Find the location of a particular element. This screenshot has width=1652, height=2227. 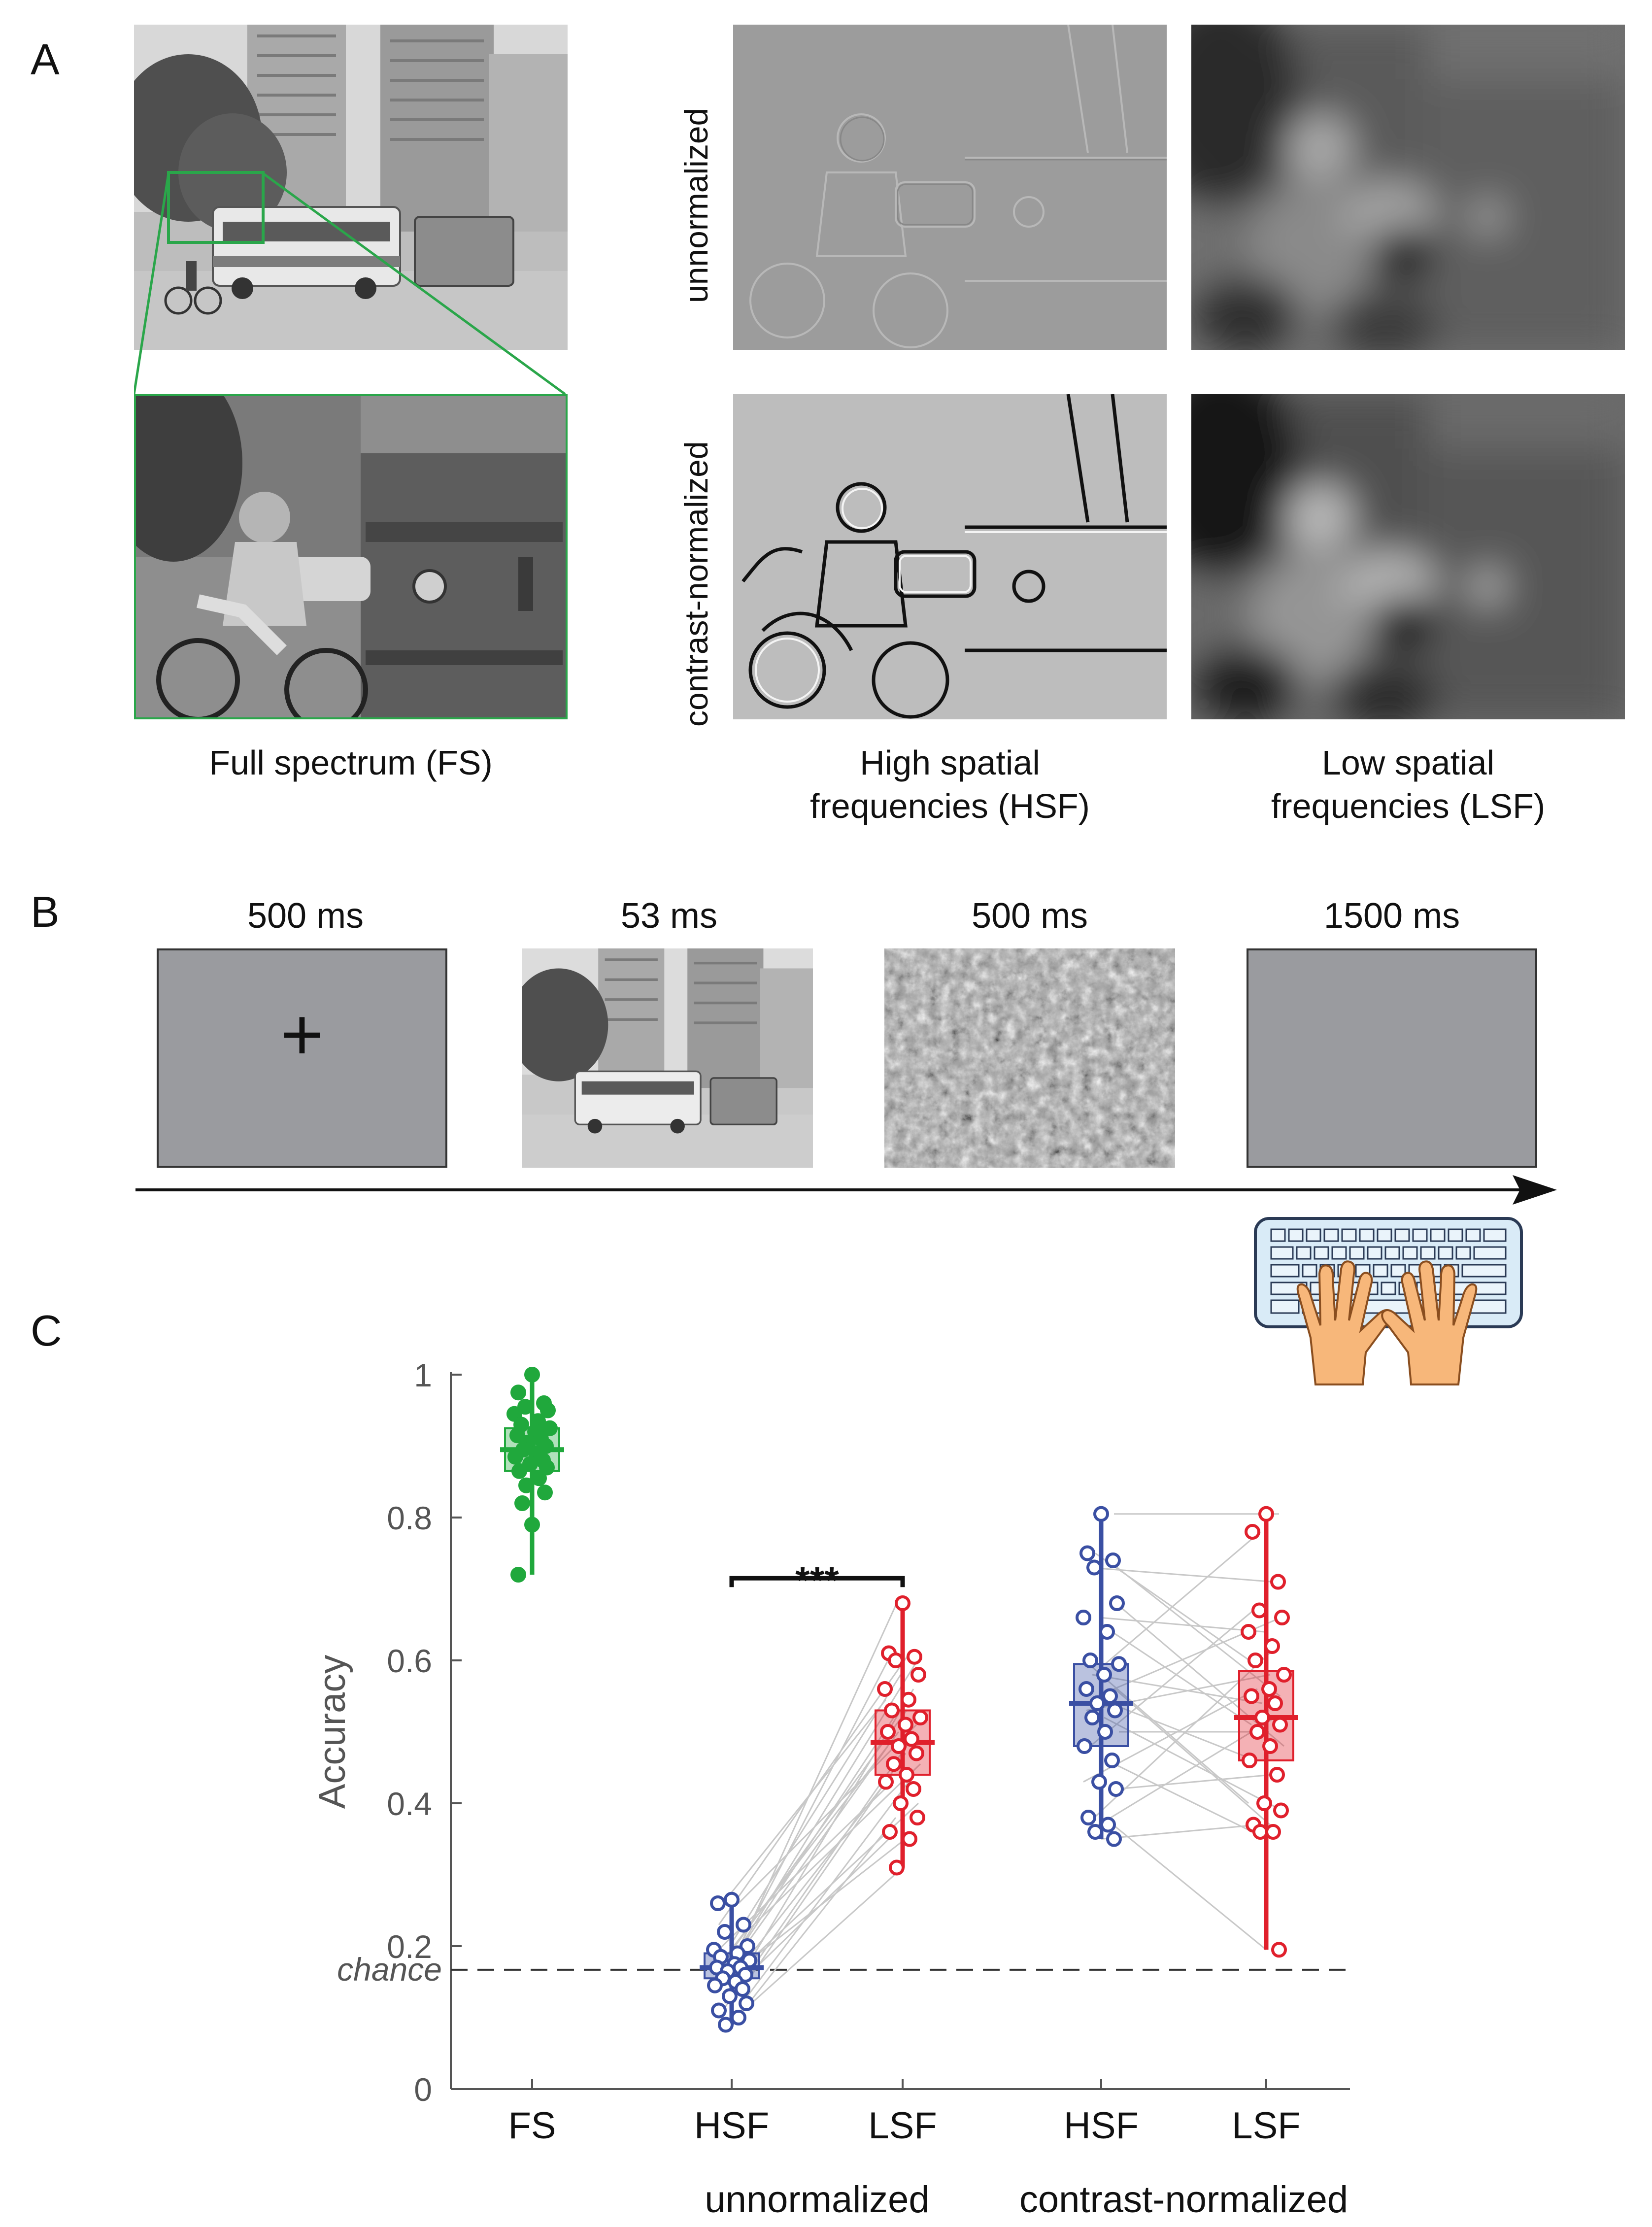

pair-lines is located at coordinates (999, 1769).